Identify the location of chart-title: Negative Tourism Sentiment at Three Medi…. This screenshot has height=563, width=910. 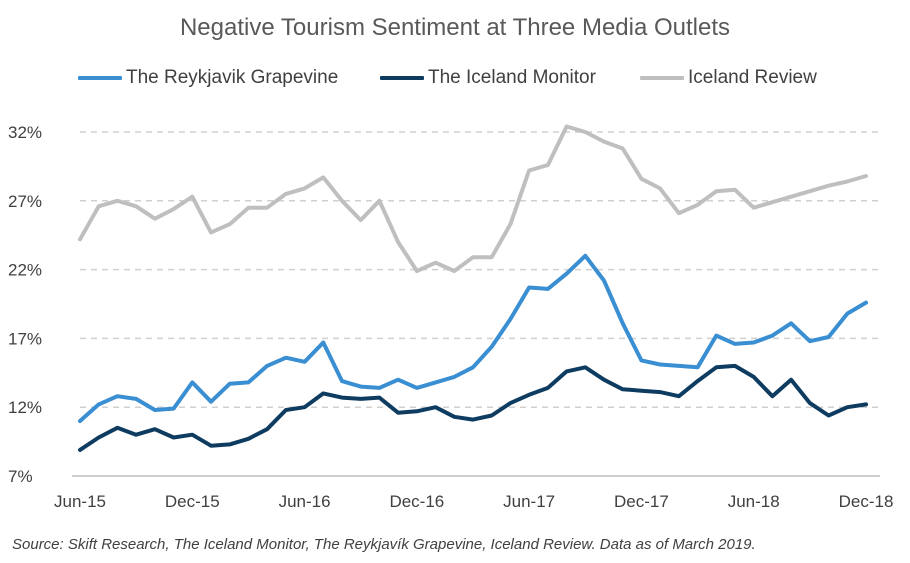
(455, 27).